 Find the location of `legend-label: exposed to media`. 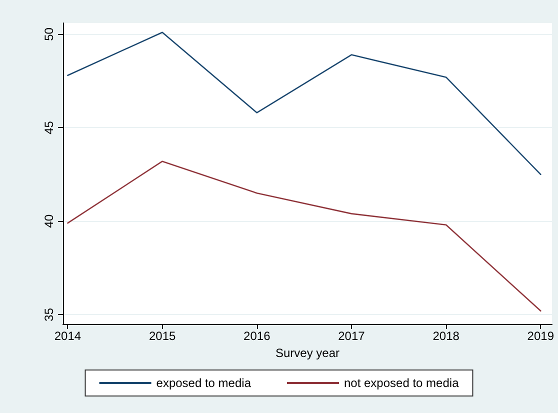

legend-label: exposed to media is located at coordinates (204, 383).